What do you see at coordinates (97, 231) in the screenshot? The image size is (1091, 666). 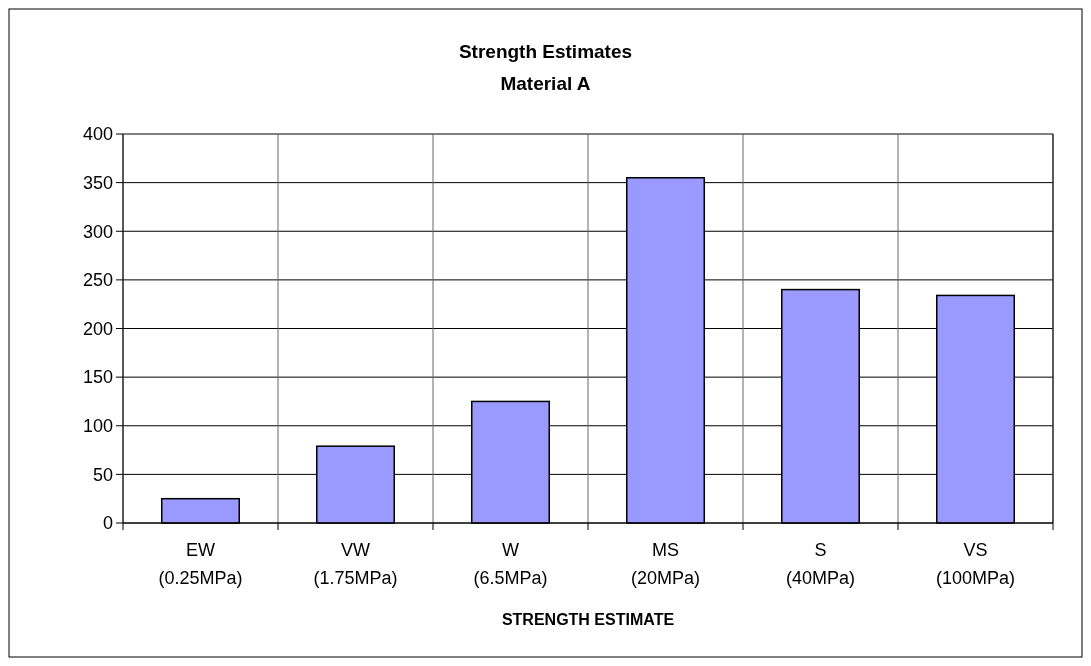 I see `y-tick-label: 300` at bounding box center [97, 231].